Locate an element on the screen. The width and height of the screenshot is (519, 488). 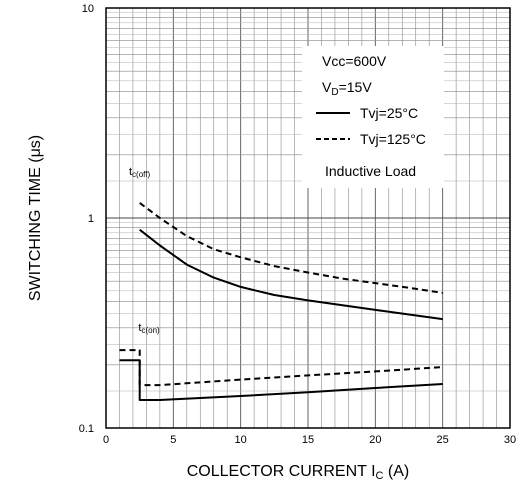
x-axis-label-sub: C is located at coordinates (380, 476).